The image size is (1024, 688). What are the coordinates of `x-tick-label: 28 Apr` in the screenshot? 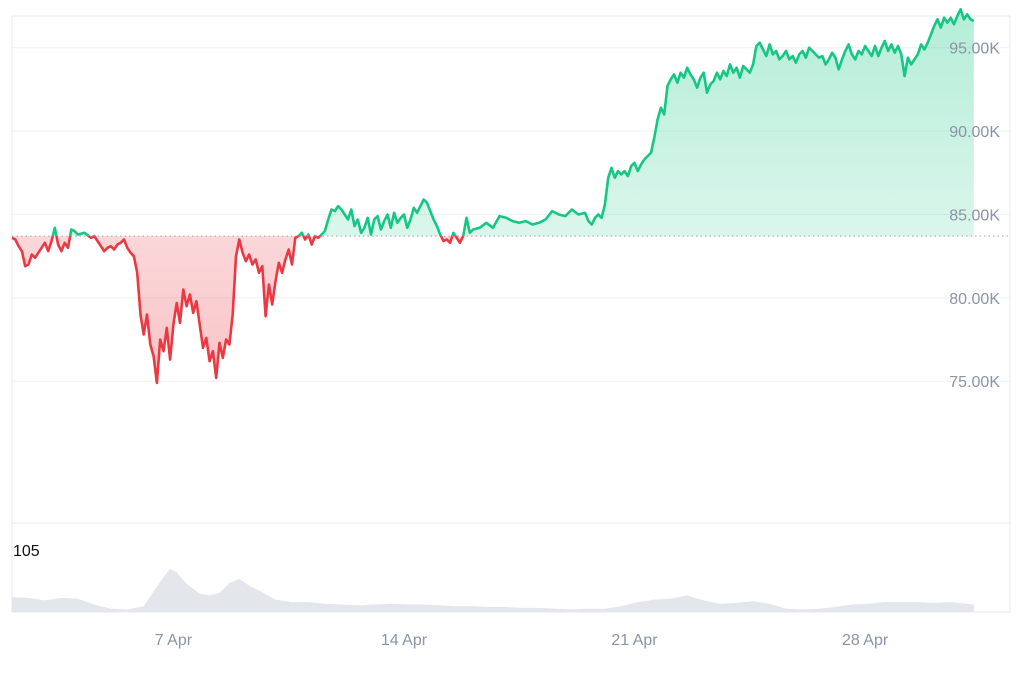 It's located at (865, 640).